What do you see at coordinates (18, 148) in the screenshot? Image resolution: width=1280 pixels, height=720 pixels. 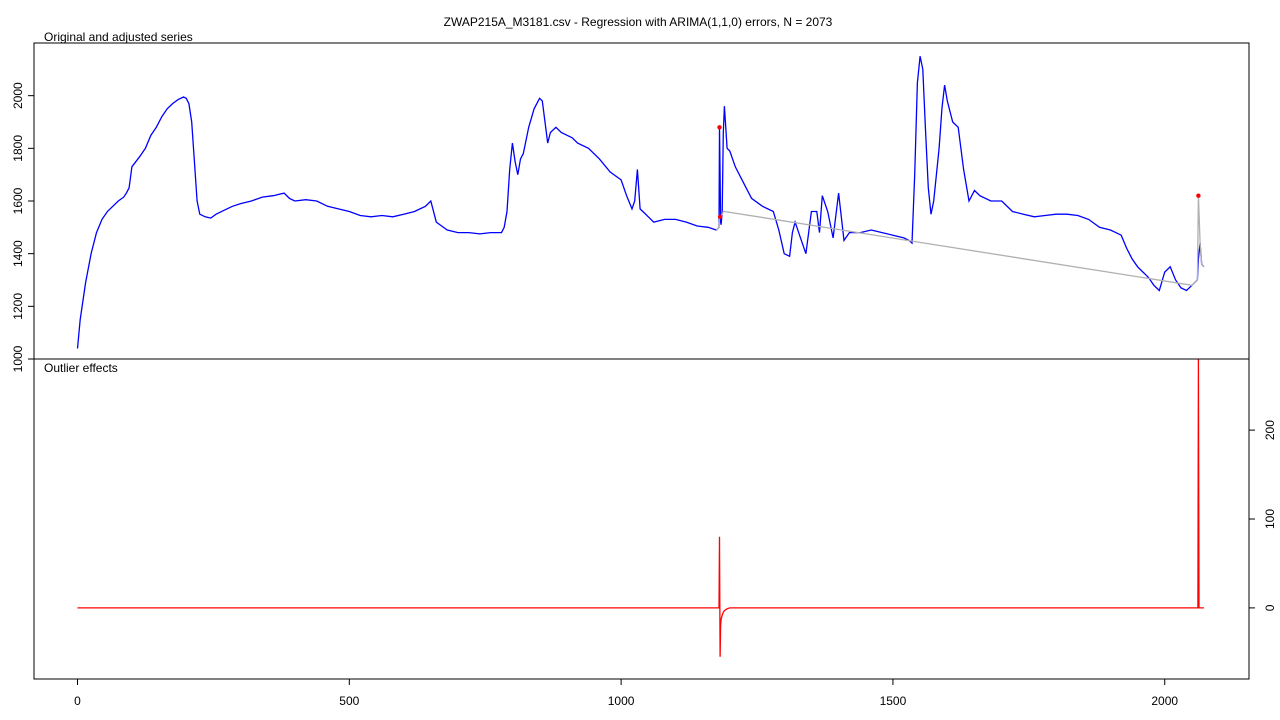 I see `top-y-tick-label: 1800` at bounding box center [18, 148].